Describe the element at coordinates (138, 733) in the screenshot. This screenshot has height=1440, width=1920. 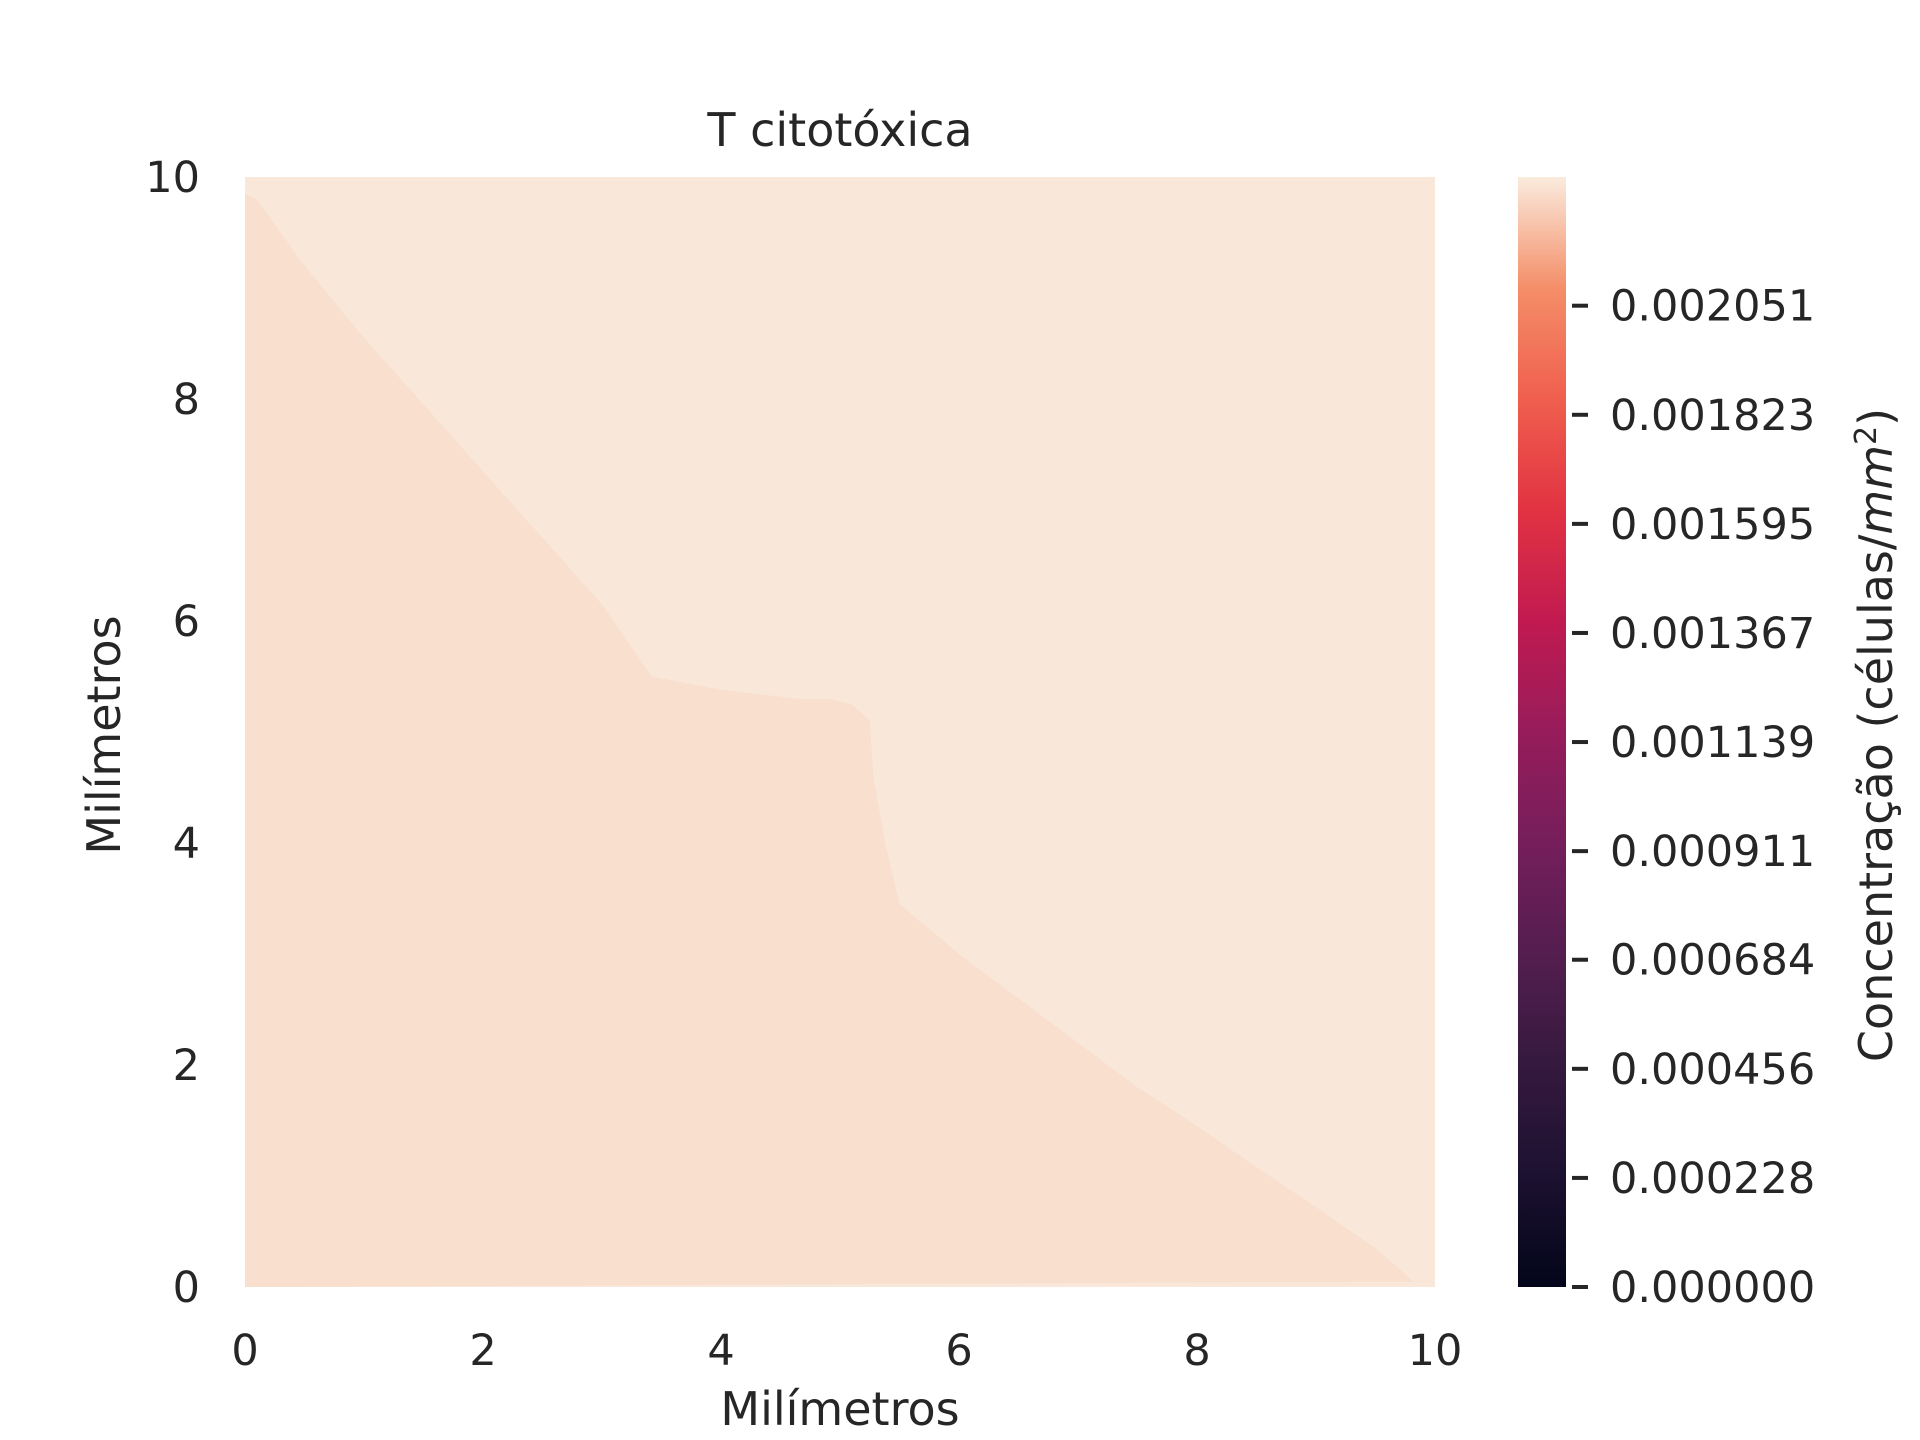
I see `y-axis: 0 2 4 6 8 10 Milímetros` at that location.